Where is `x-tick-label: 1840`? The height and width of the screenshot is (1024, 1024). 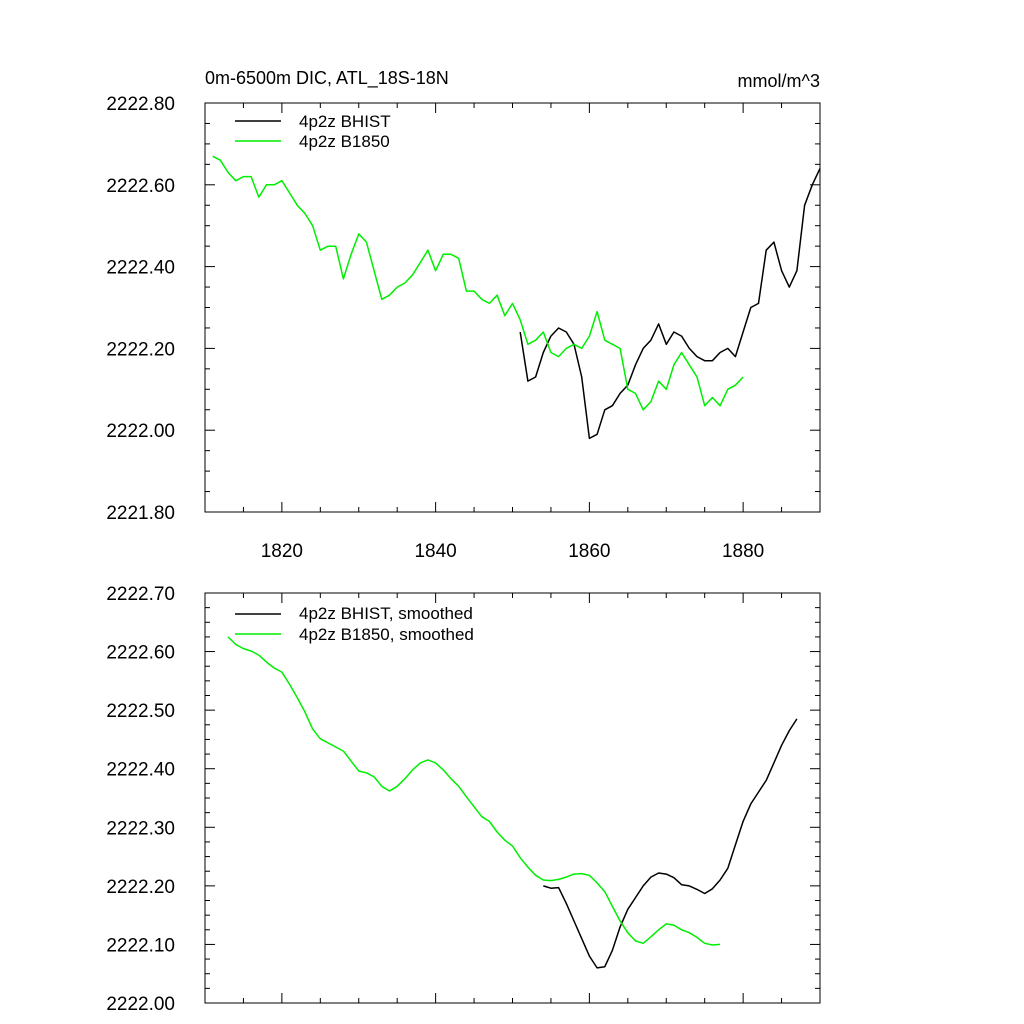 x-tick-label: 1840 is located at coordinates (435, 551).